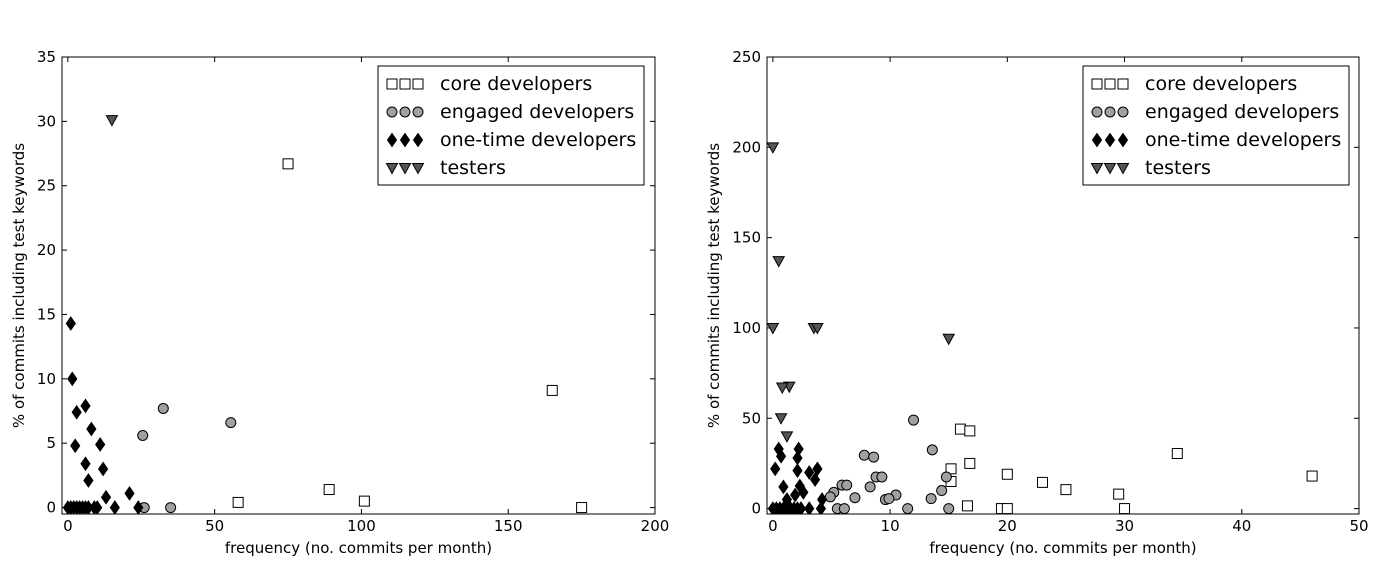 Image resolution: width=1387 pixels, height=571 pixels. I want to click on series-triangle-down, so click(112, 121).